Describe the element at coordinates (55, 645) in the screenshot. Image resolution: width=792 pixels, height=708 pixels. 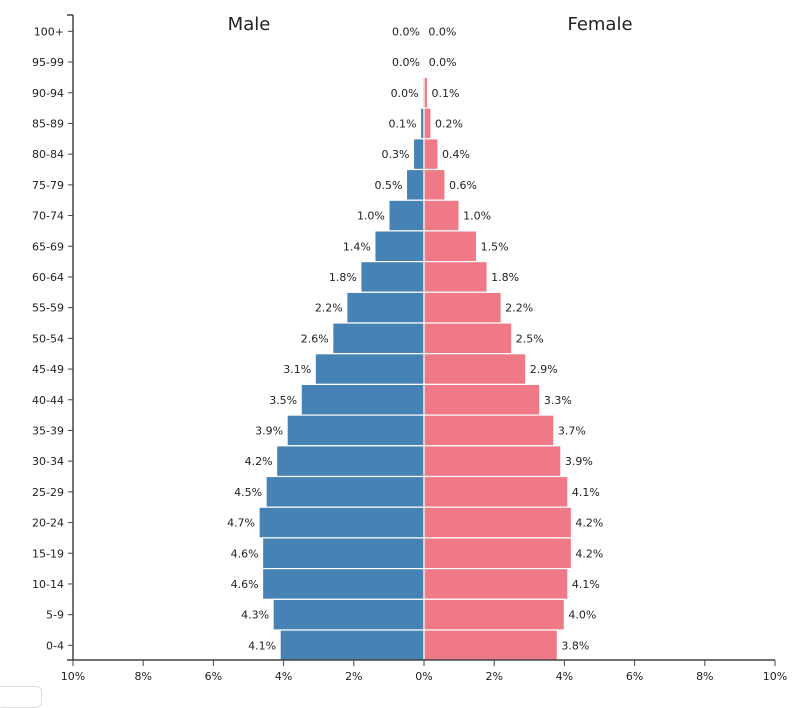
I see `y-tick-label: 0-4` at that location.